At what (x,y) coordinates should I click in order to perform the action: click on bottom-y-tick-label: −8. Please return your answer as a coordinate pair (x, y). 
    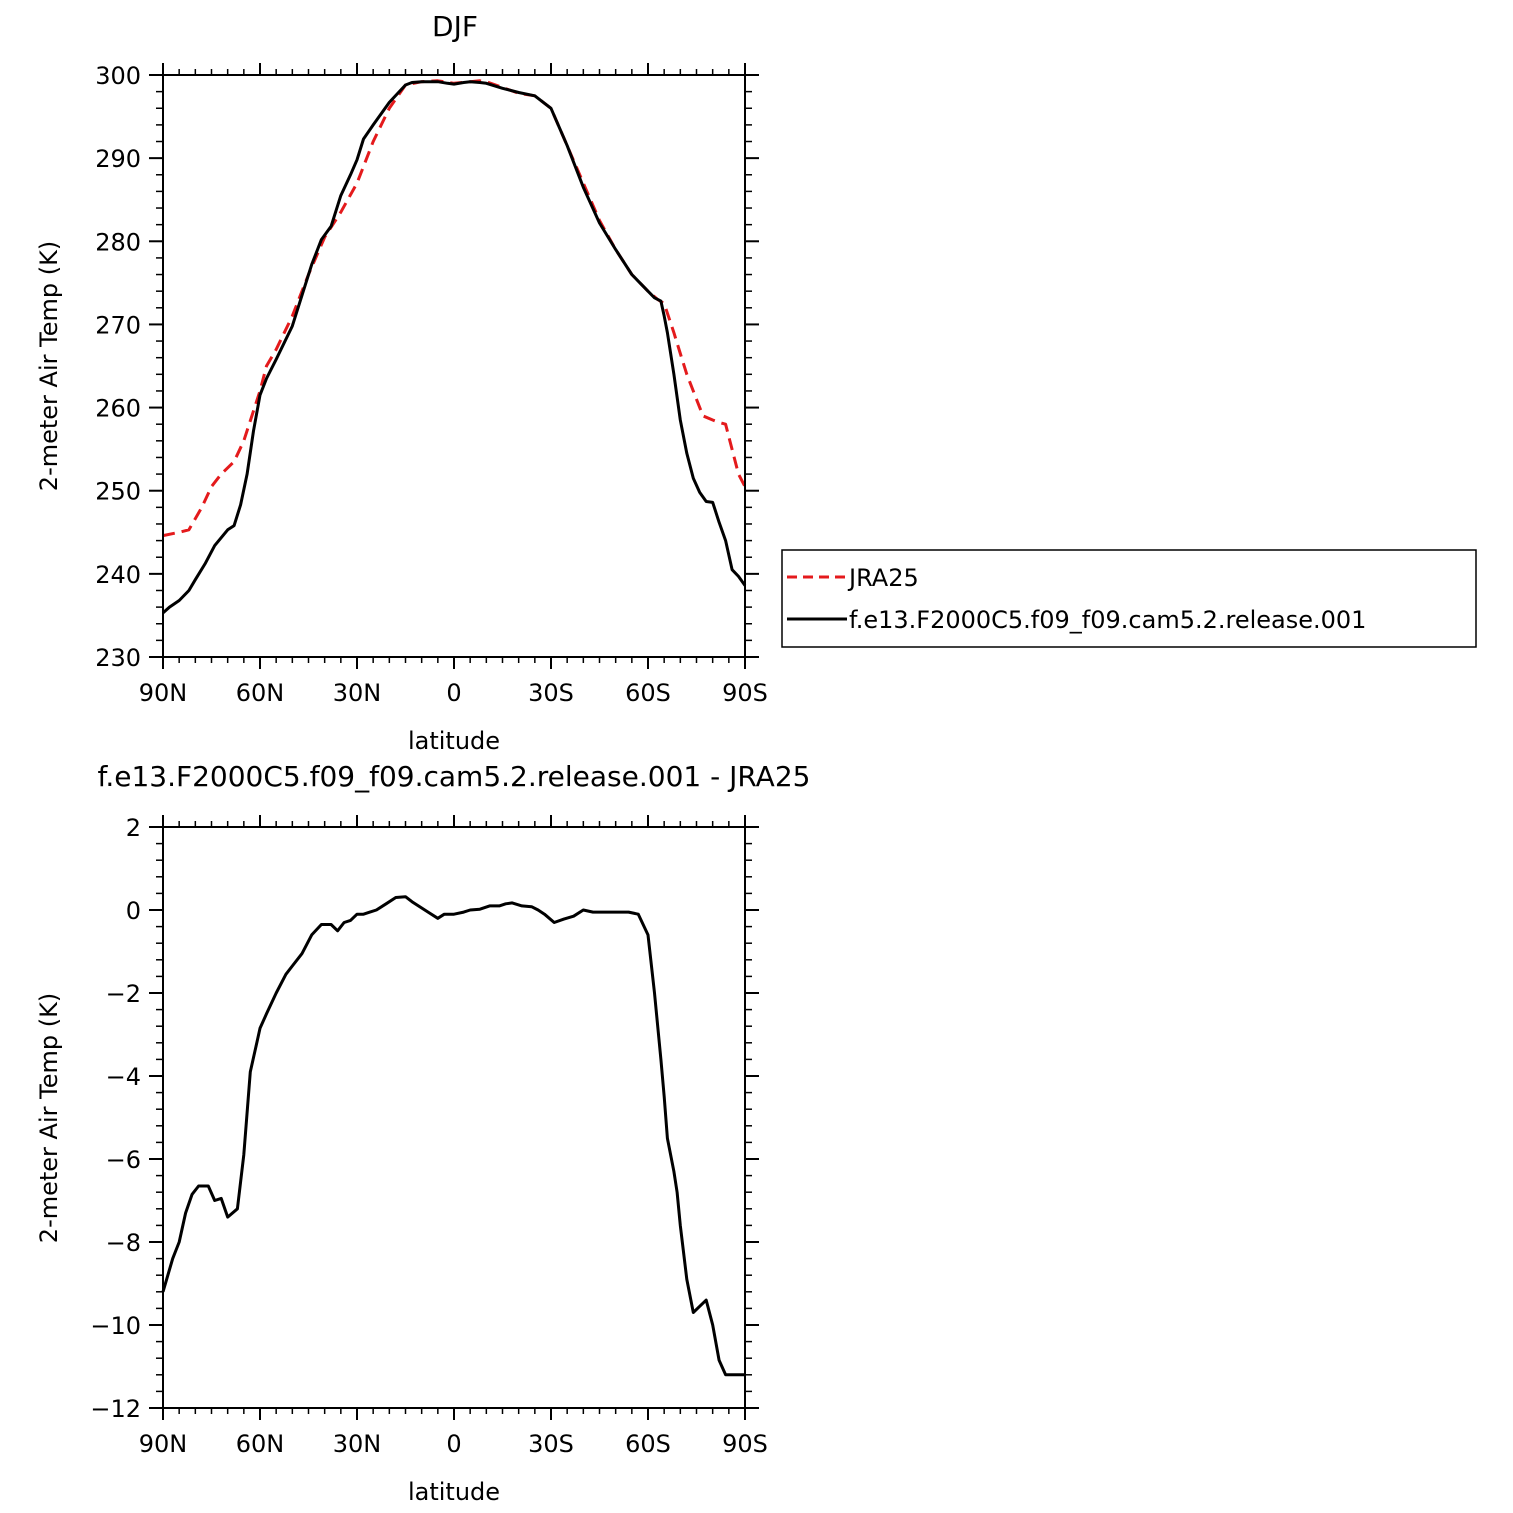
    Looking at the image, I should click on (123, 1243).